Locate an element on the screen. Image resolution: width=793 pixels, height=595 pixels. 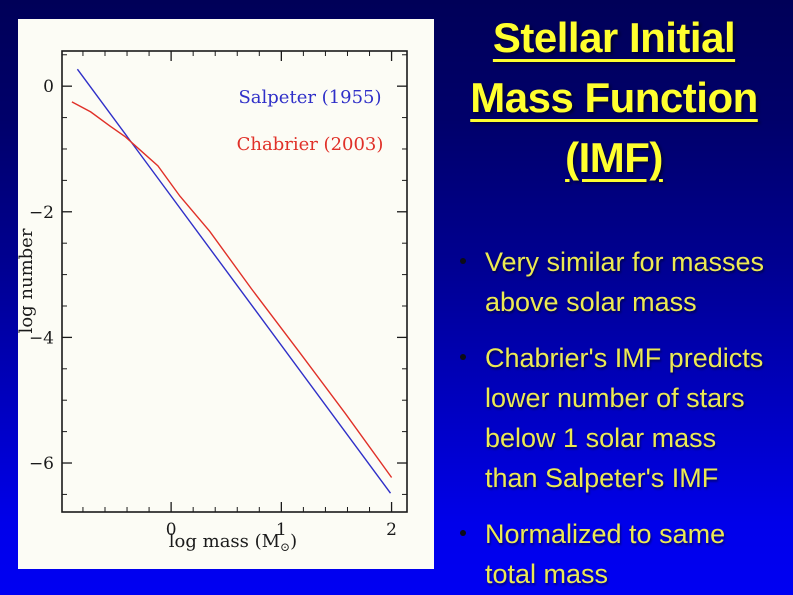
list-item: Normalized to same total mass is located at coordinates (622, 554).